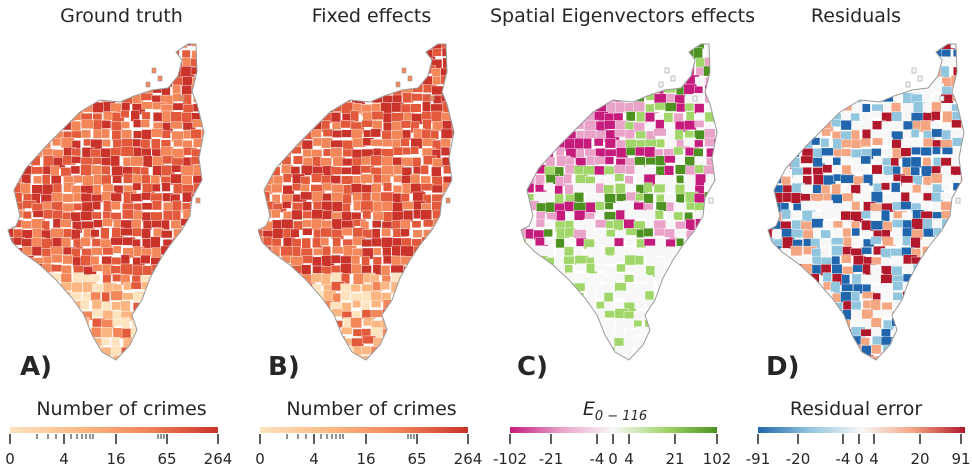 This screenshot has height=476, width=972. What do you see at coordinates (798, 459) in the screenshot?
I see `colorbar-tick: -20` at bounding box center [798, 459].